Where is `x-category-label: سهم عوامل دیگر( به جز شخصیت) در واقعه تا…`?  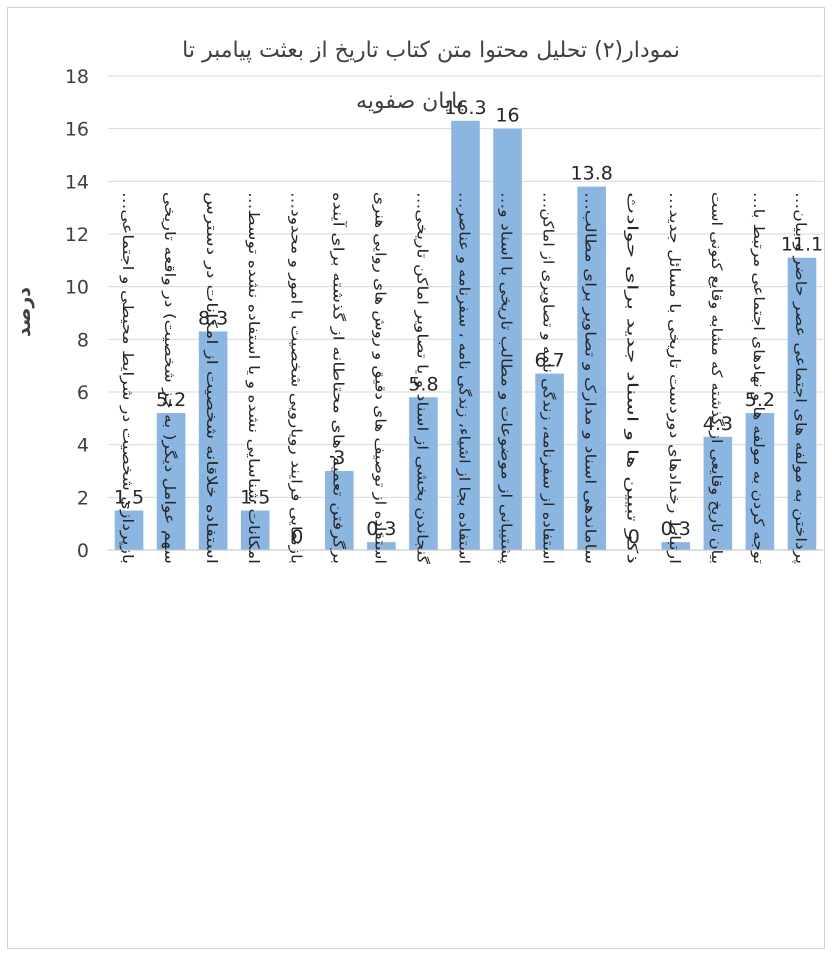
x-category-label: سهم عوامل دیگر( به جز شخصیت) در واقعه تا… is located at coordinates (169, 378).